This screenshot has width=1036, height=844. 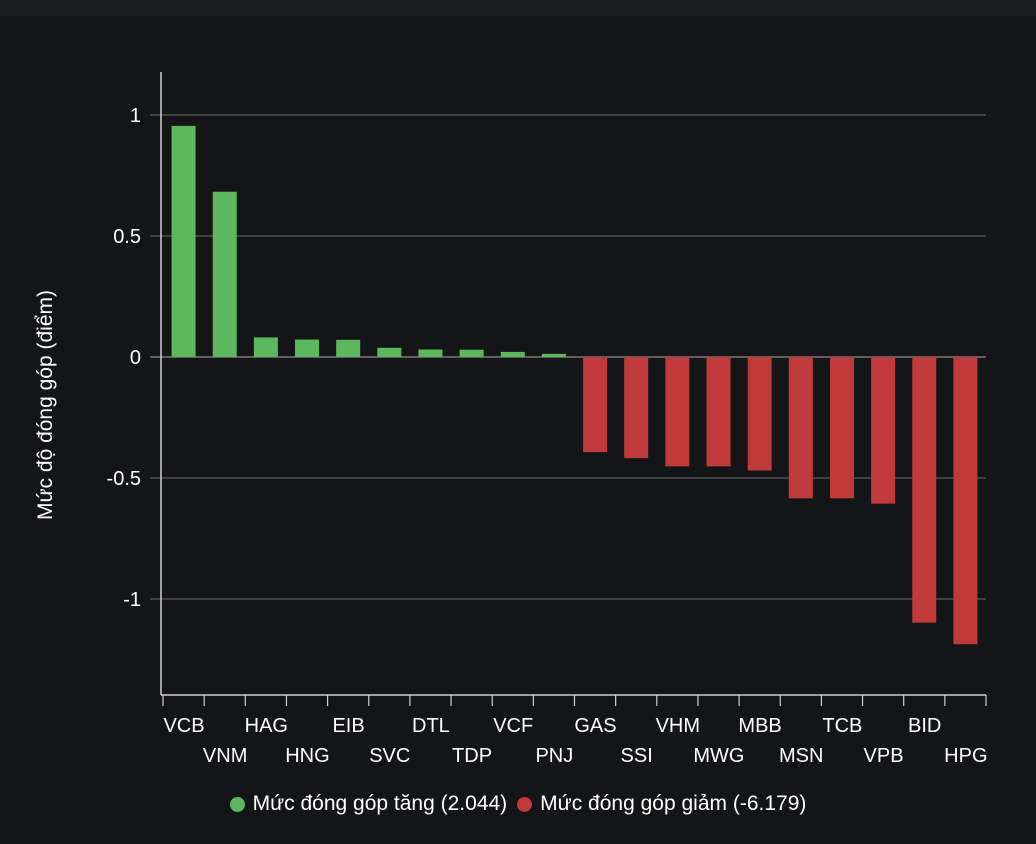 I want to click on legend-label-increase: Mức đóng góp tăng (2.044), so click(x=380, y=803).